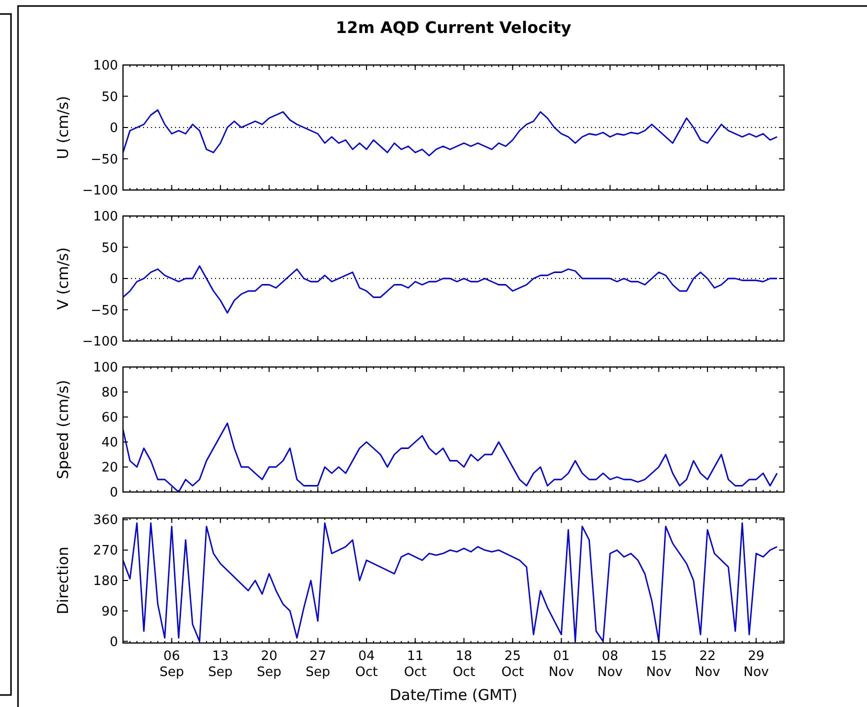  I want to click on y-tick-label: 80, so click(109, 393).